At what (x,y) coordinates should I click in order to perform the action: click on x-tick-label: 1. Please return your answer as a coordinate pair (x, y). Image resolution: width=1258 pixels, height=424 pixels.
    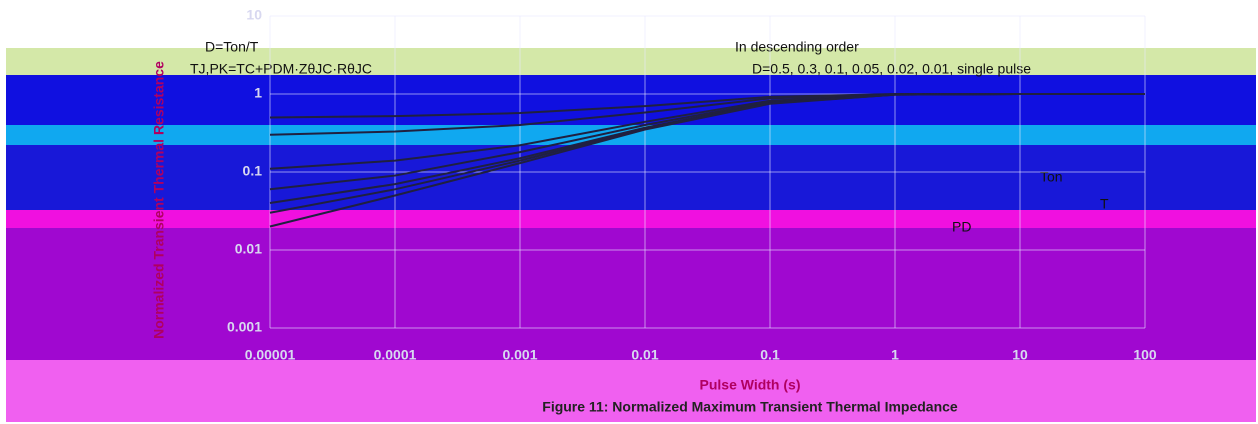
    Looking at the image, I should click on (895, 355).